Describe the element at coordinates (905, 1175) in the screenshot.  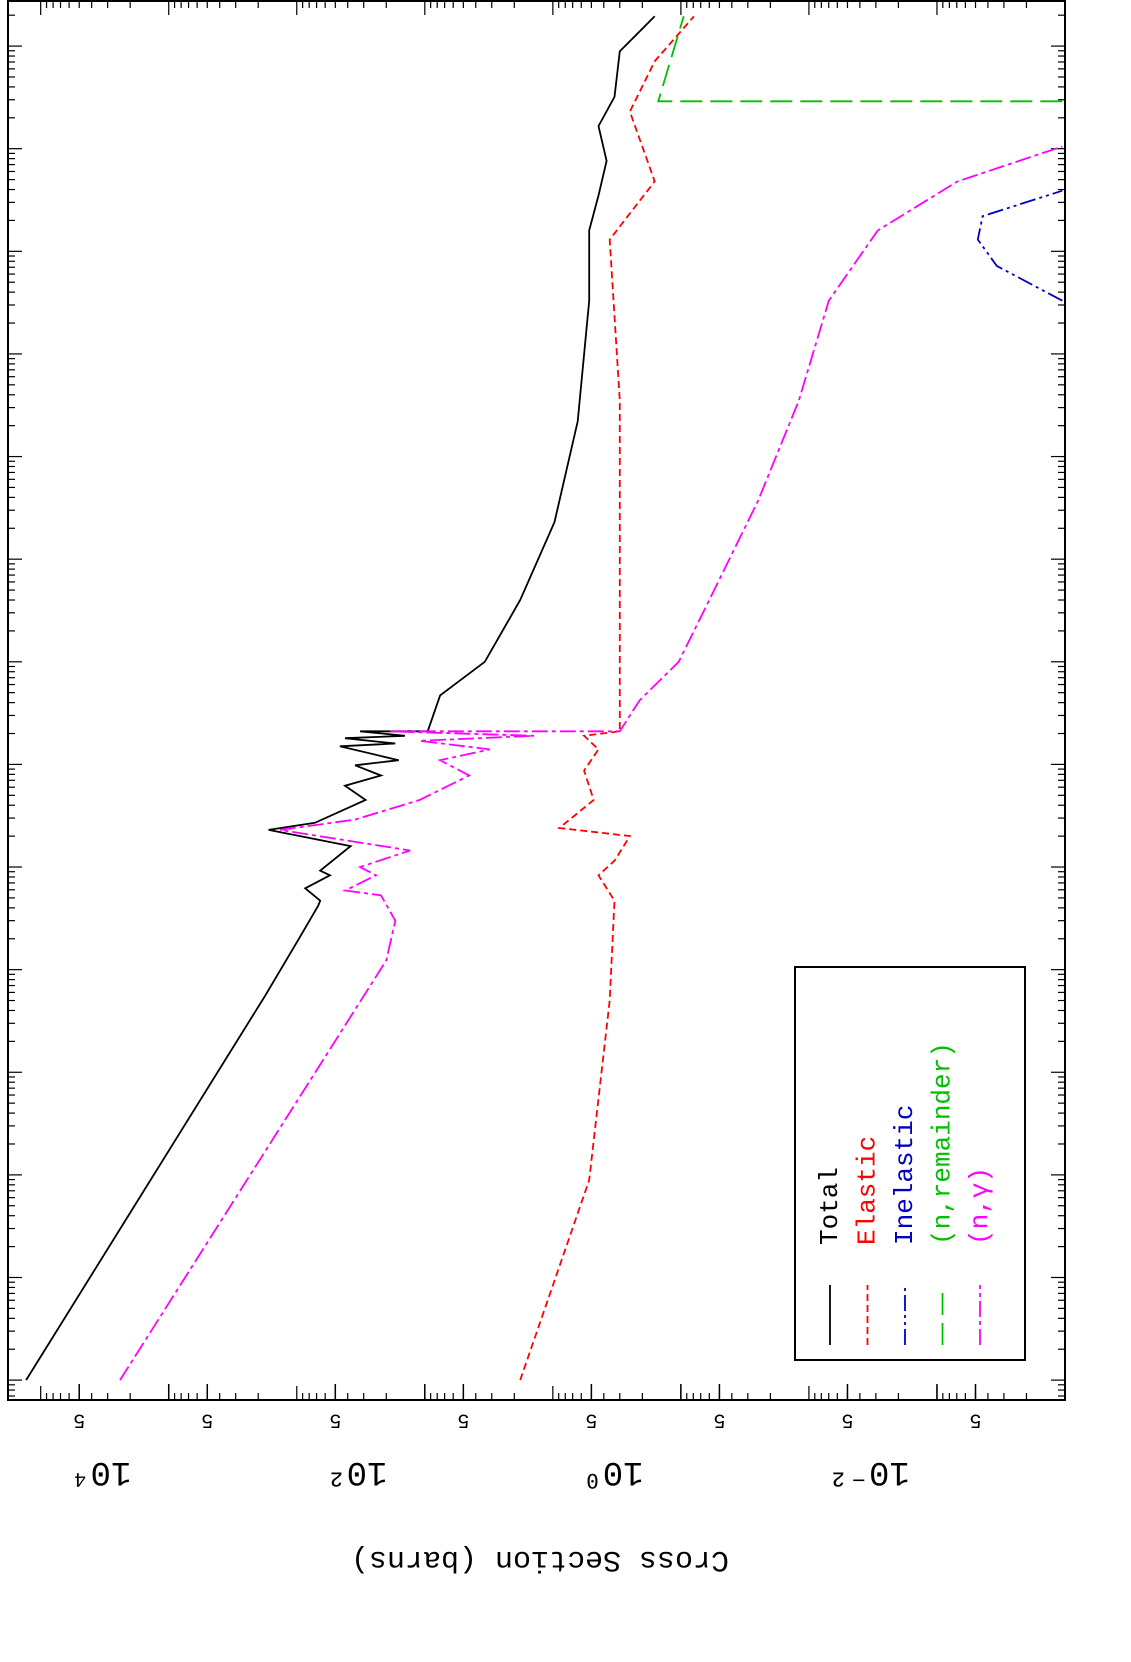
I see `legend-label: Inelastic` at that location.